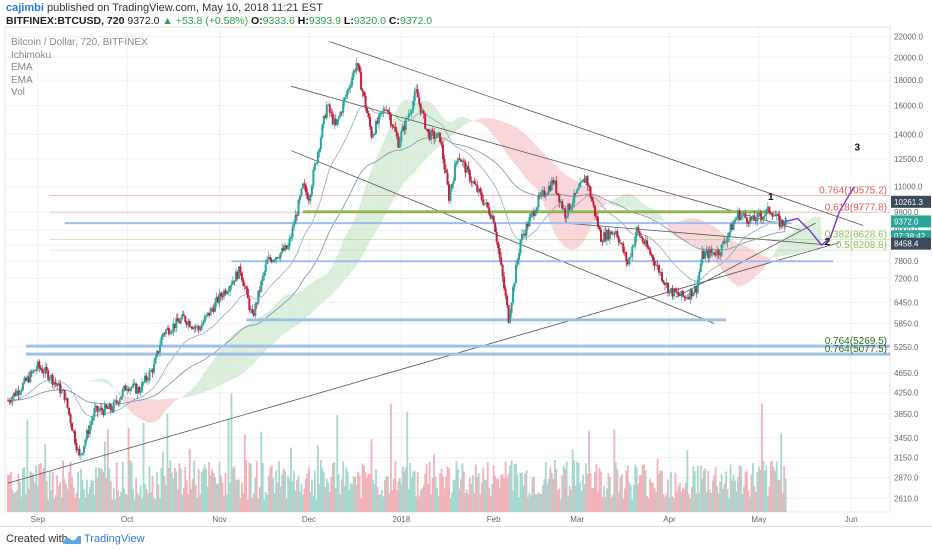  Describe the element at coordinates (31, 55) in the screenshot. I see `legend-ichimoku: Ichimoku` at that location.